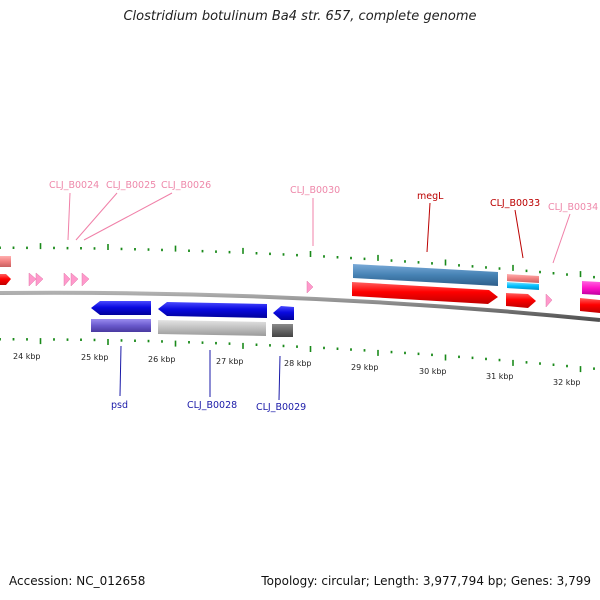  What do you see at coordinates (521, 300) in the screenshot?
I see `gene-arrow-clj-b0033` at bounding box center [521, 300].